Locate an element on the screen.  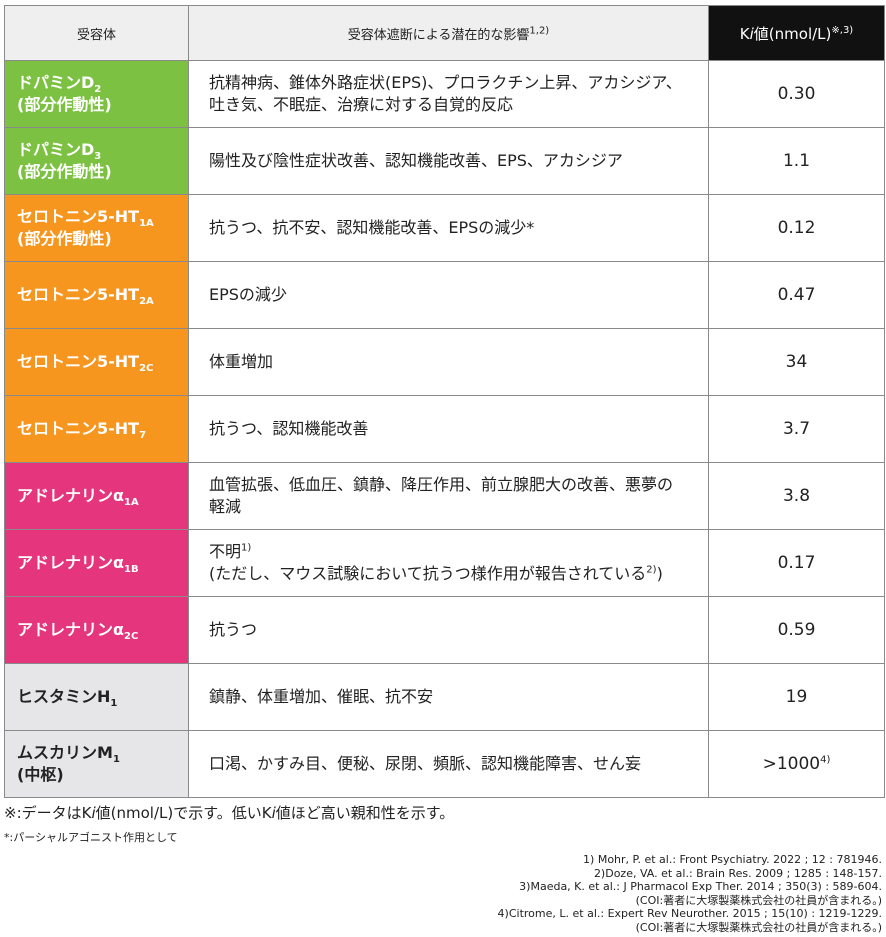
text: 軽減 is located at coordinates (225, 506).